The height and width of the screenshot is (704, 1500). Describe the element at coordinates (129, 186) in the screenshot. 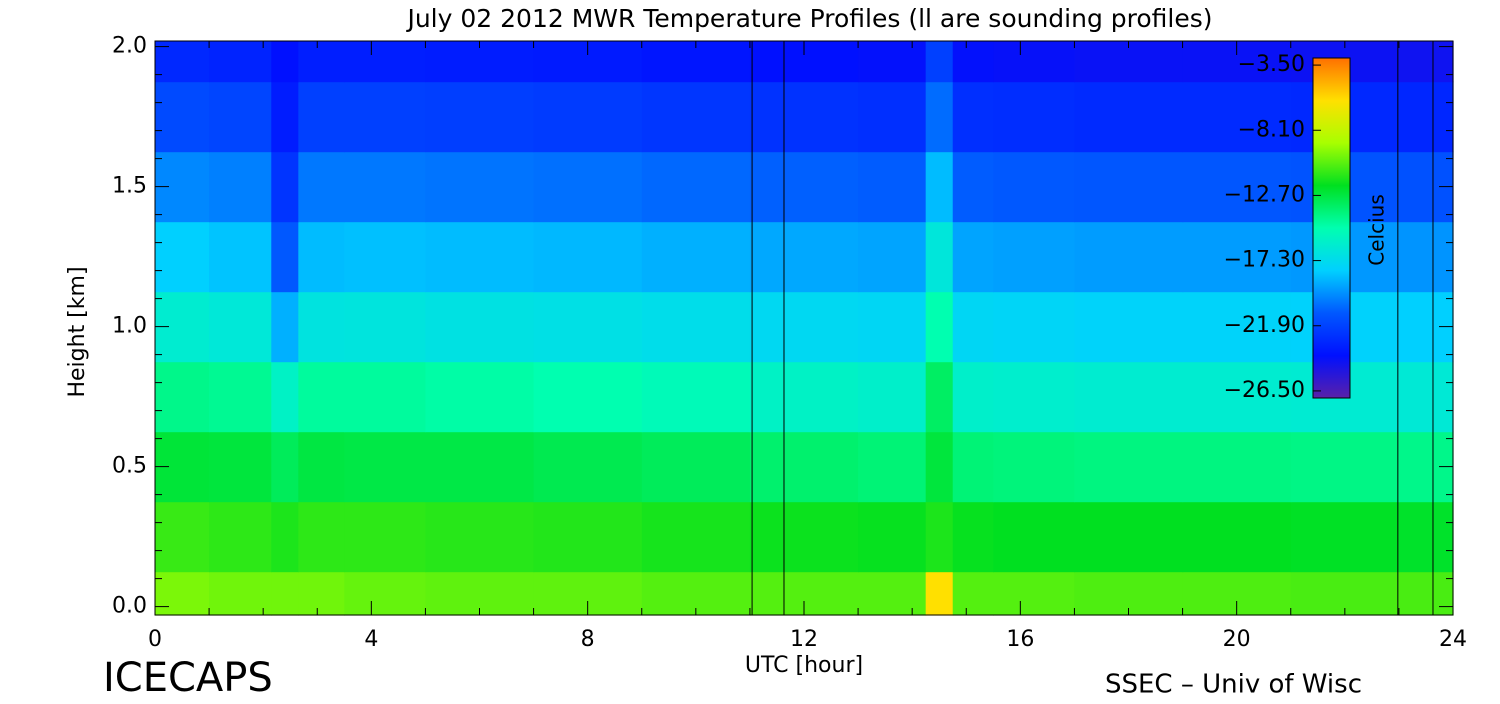

I see `y-tick-label: 1.5` at that location.